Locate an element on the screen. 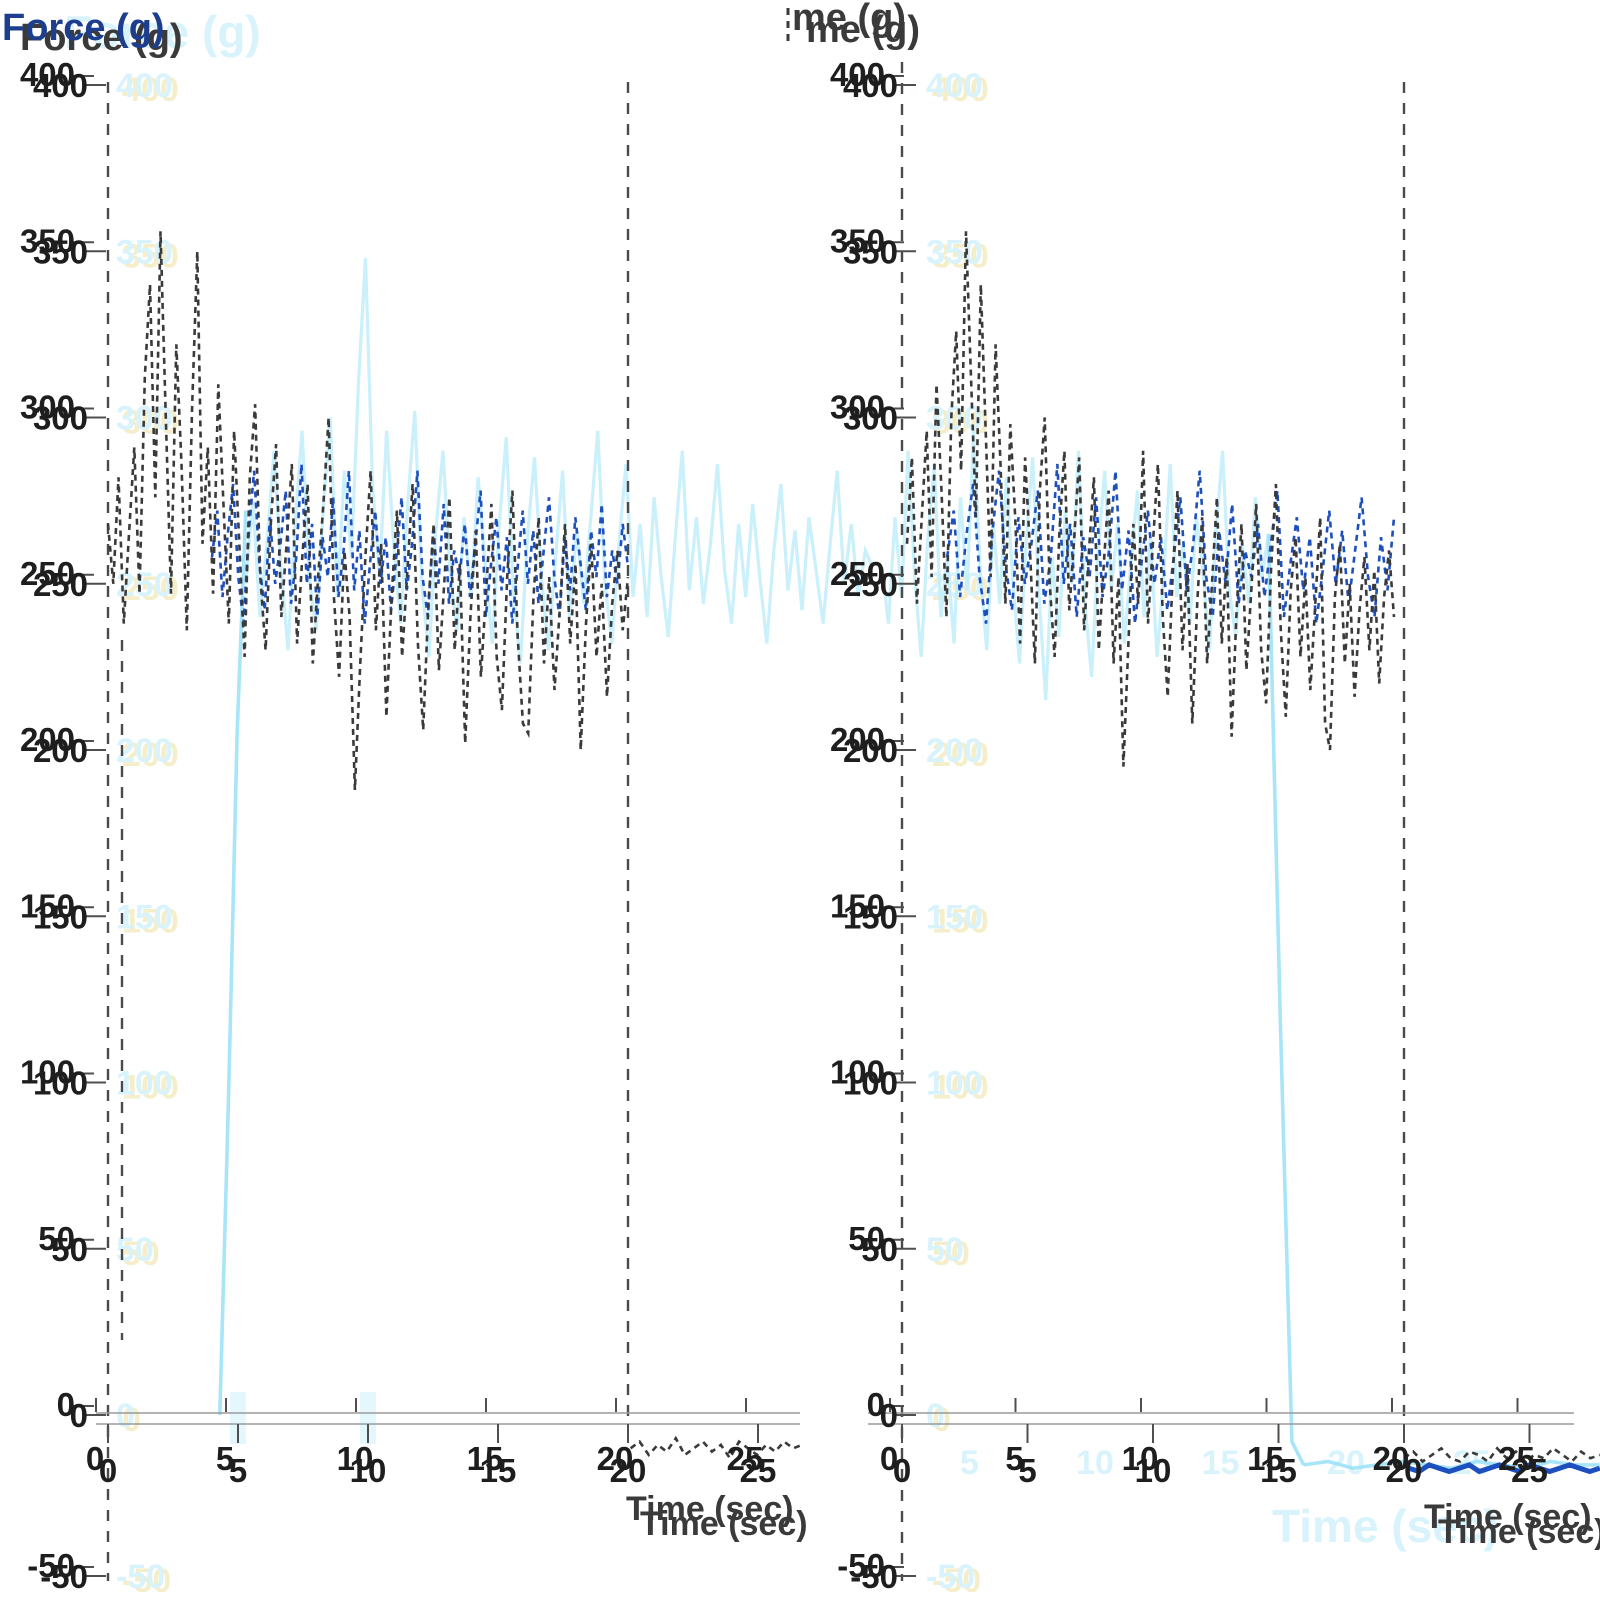 This screenshot has width=1600, height=1600. ghost-x-tick-label: 15 is located at coordinates (1221, 1463).